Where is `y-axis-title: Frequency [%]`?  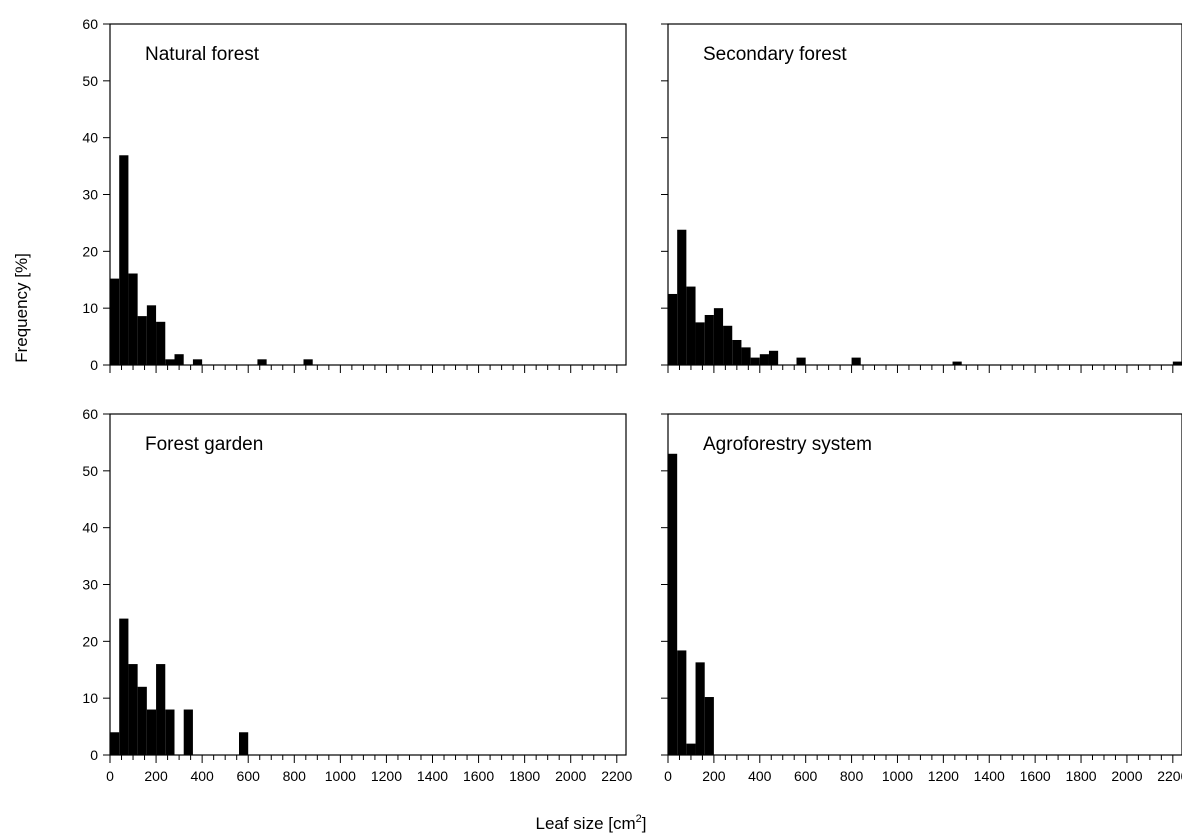
y-axis-title: Frequency [%] is located at coordinates (21, 308).